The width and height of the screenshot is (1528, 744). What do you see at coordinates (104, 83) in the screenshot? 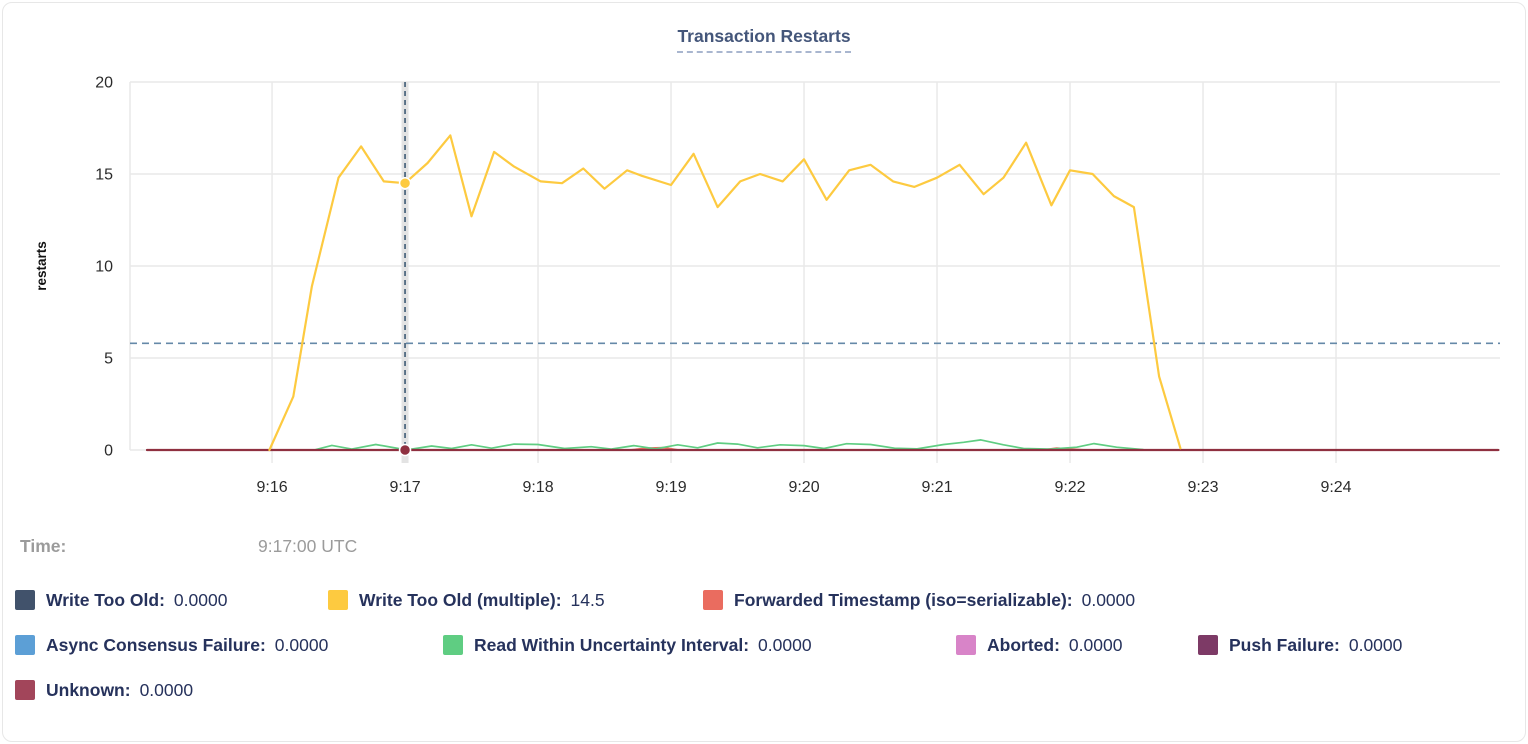
I see `svg-text: 20` at bounding box center [104, 83].